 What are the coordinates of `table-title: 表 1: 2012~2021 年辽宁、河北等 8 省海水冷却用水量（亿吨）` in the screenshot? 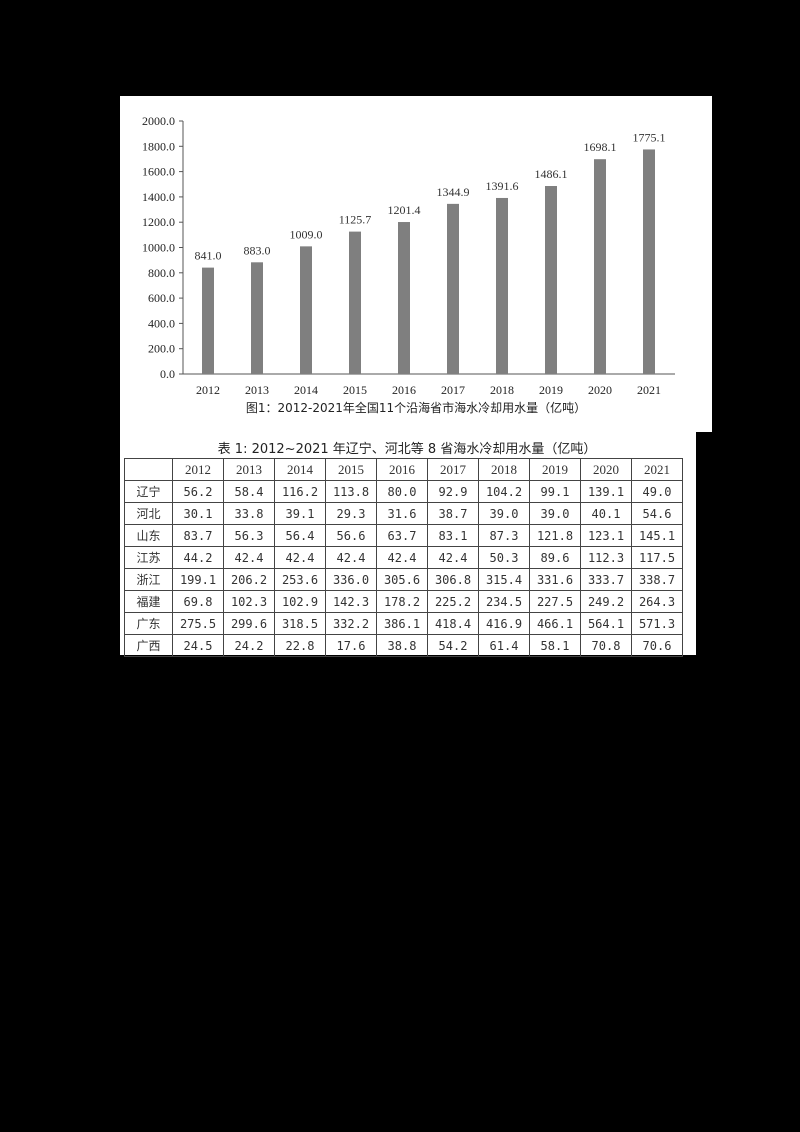 It's located at (407, 449).